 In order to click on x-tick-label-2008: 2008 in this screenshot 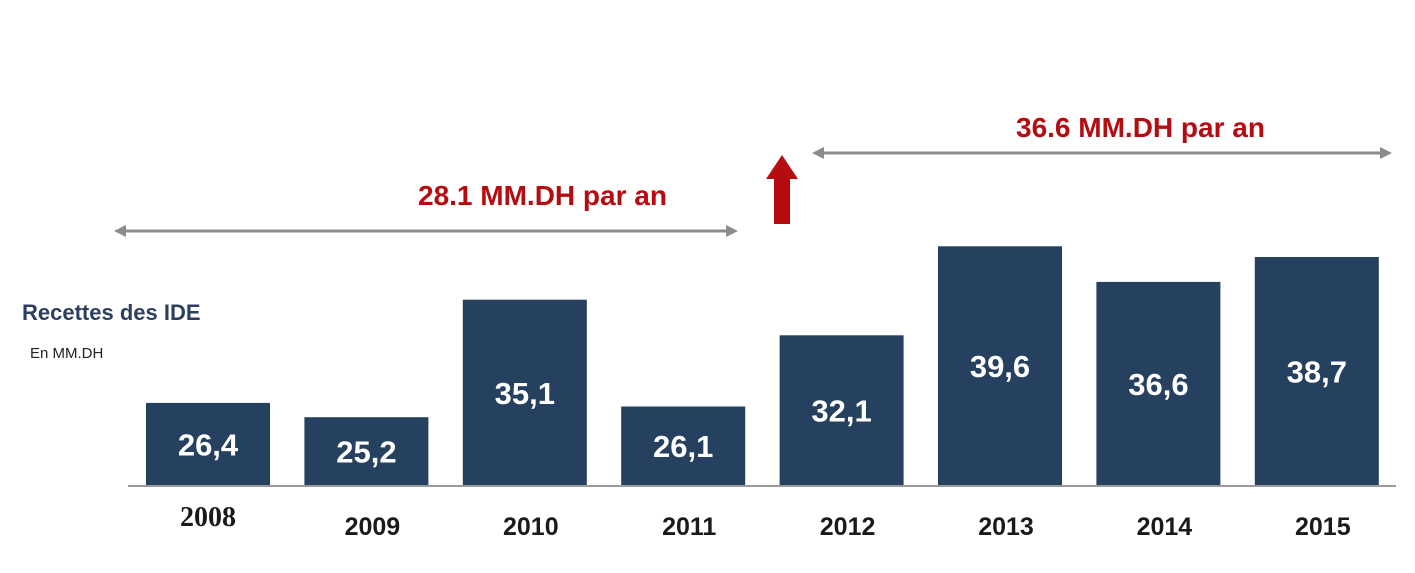, I will do `click(208, 517)`.